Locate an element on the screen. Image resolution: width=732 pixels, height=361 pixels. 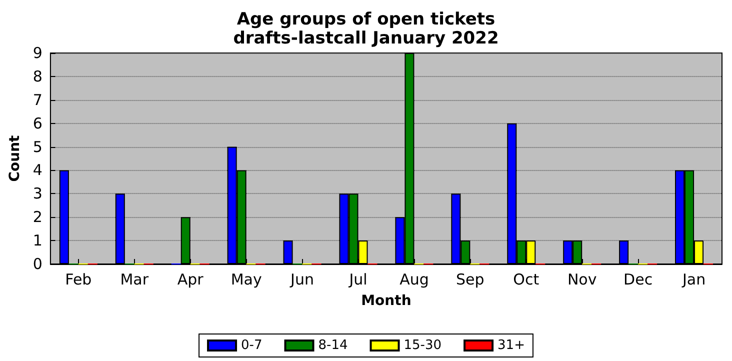
y-tick-label: 3 is located at coordinates (37, 193).